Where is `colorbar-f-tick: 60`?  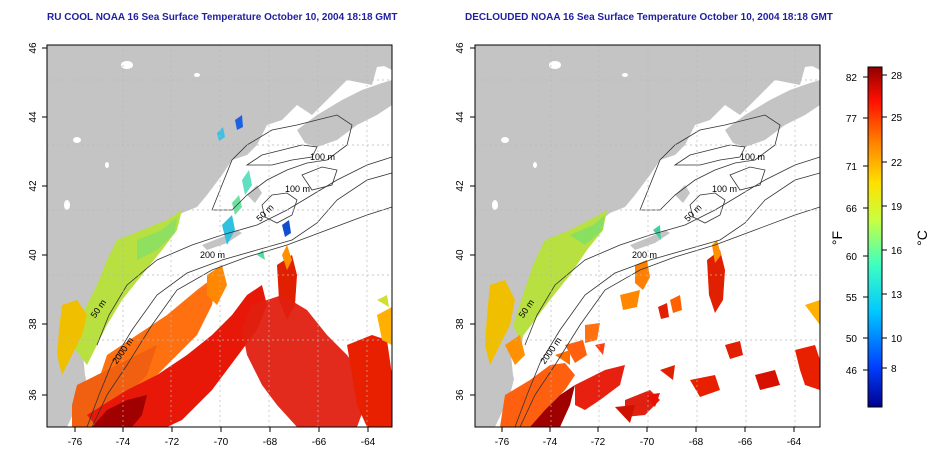 colorbar-f-tick: 60 is located at coordinates (852, 257).